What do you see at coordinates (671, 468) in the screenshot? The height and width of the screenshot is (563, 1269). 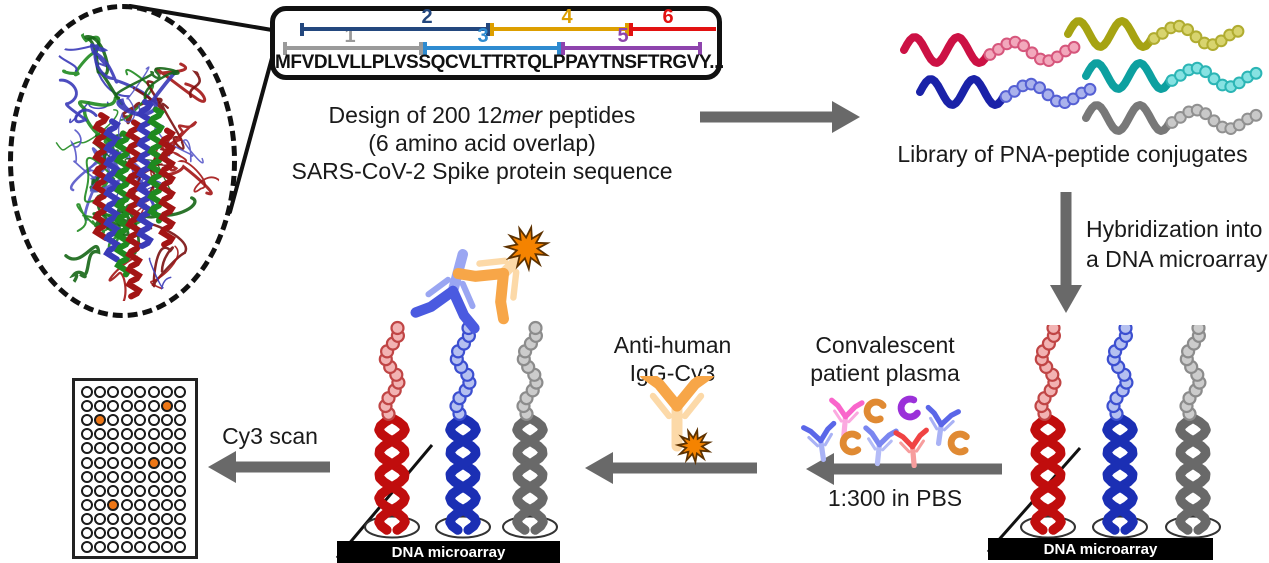 I see `arrow-igg-to-array` at bounding box center [671, 468].